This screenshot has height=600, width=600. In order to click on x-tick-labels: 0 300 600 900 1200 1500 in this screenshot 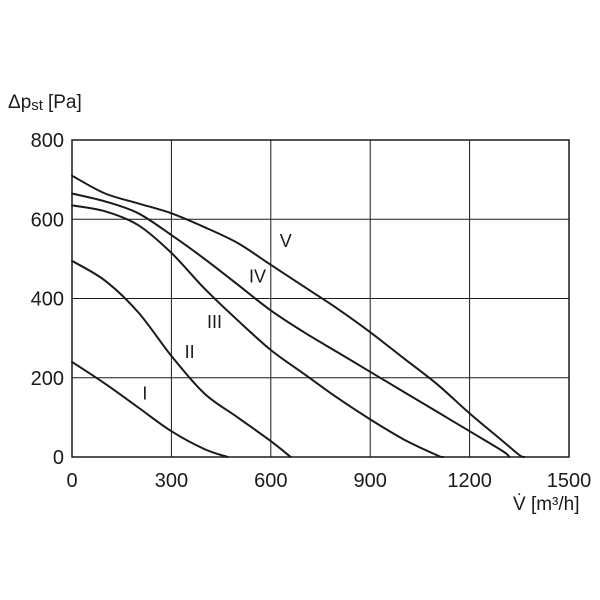, I will do `click(328, 481)`.